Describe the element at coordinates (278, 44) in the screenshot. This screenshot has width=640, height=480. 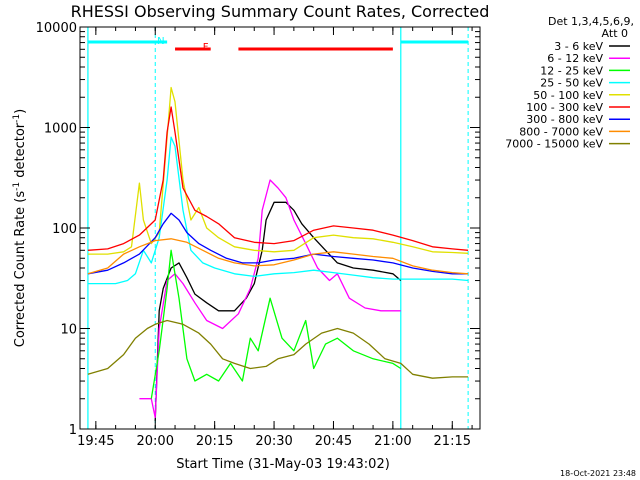
I see `status-flags: NF` at that location.